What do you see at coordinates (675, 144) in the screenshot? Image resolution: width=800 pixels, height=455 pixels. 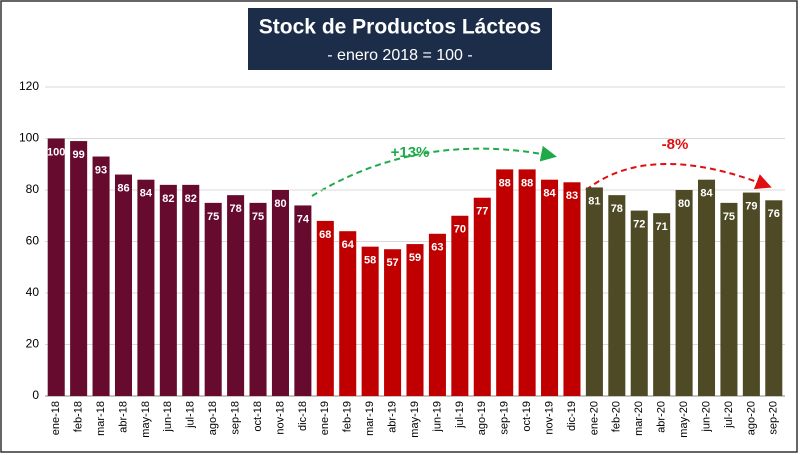 I see `annotation: -8%` at bounding box center [675, 144].